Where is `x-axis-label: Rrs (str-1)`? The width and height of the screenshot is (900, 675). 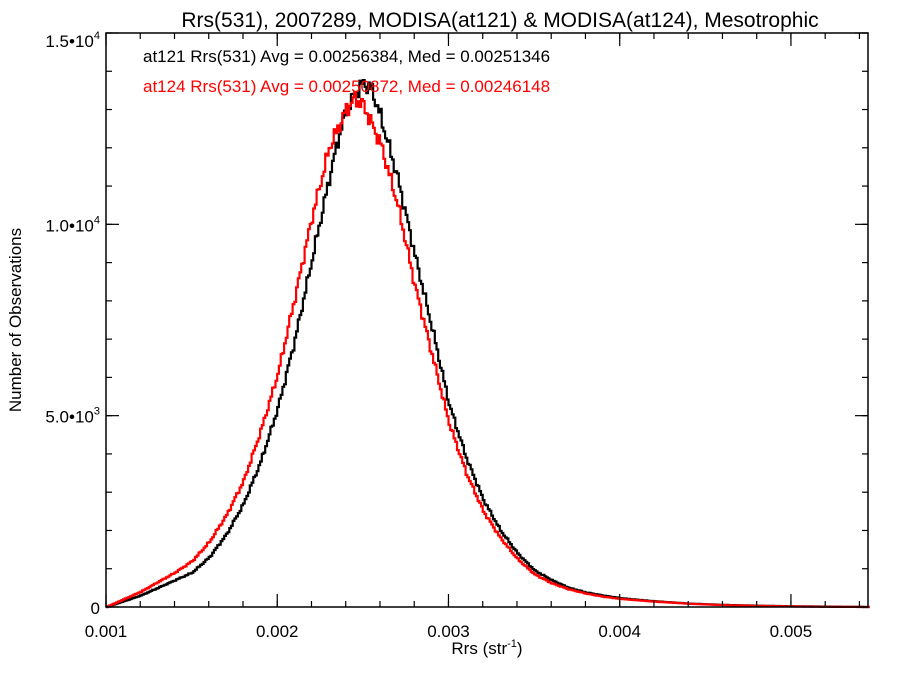 x-axis-label: Rrs (str-1) is located at coordinates (486, 648).